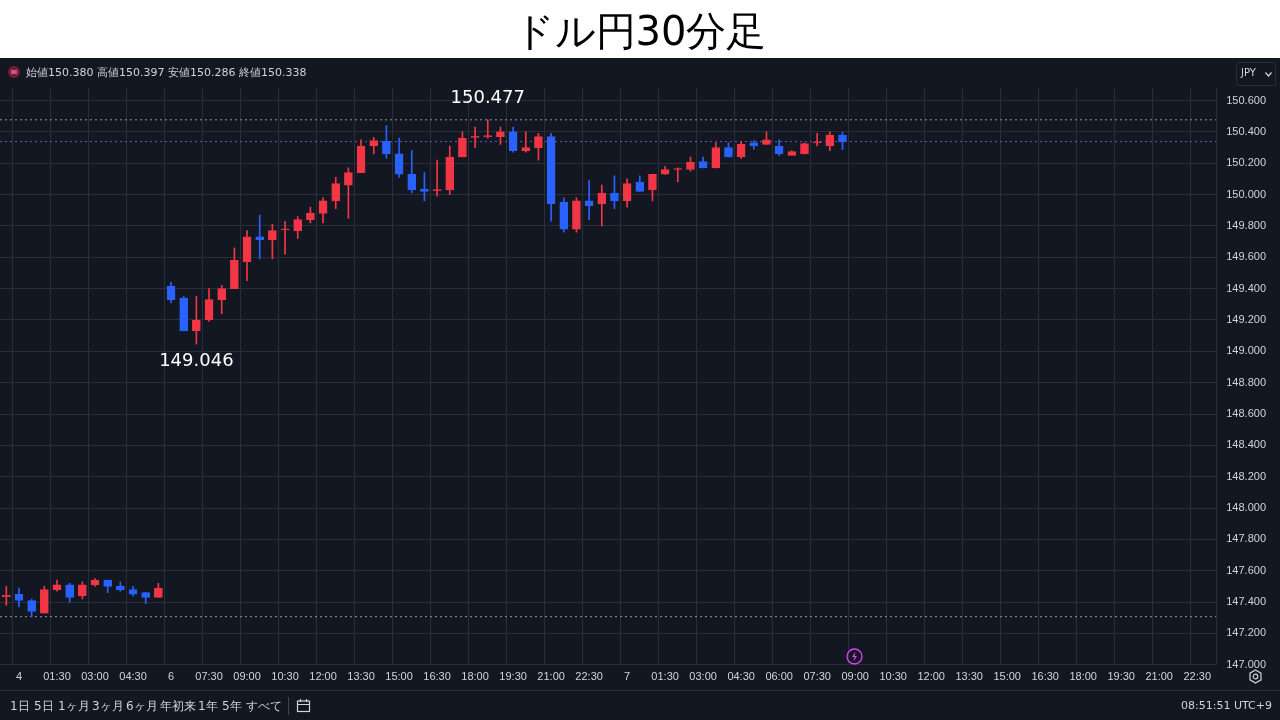  I want to click on text: 1日, so click(20, 706).